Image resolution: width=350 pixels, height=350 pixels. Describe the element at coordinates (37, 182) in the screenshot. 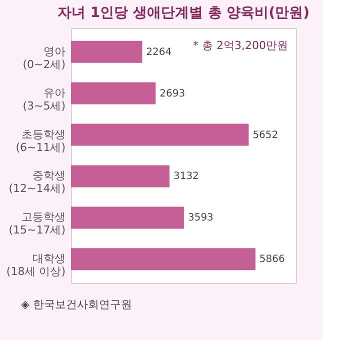

I see `y-tick-label: 중학생 (12~14세)` at that location.